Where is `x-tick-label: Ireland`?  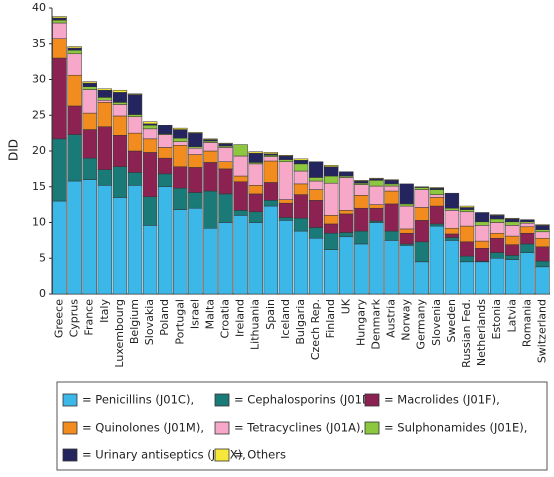
x-tick-label: Ireland is located at coordinates (240, 318).